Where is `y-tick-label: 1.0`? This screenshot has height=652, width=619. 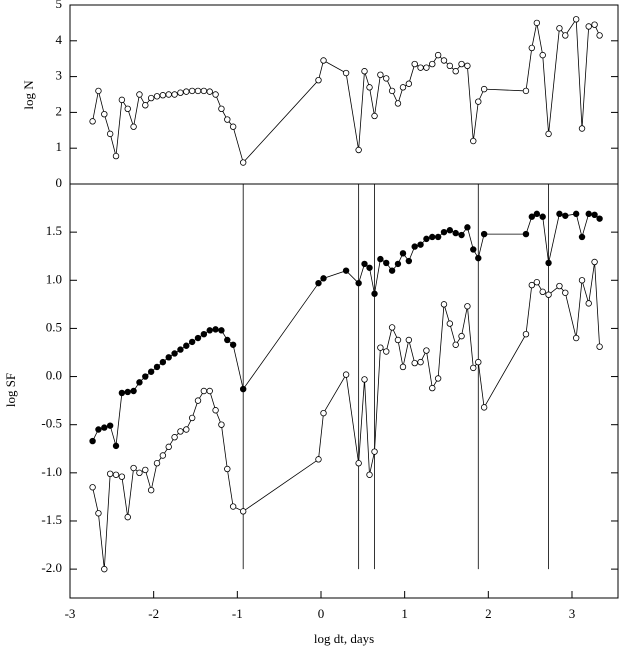 y-tick-label: 1.0 is located at coordinates (54, 278).